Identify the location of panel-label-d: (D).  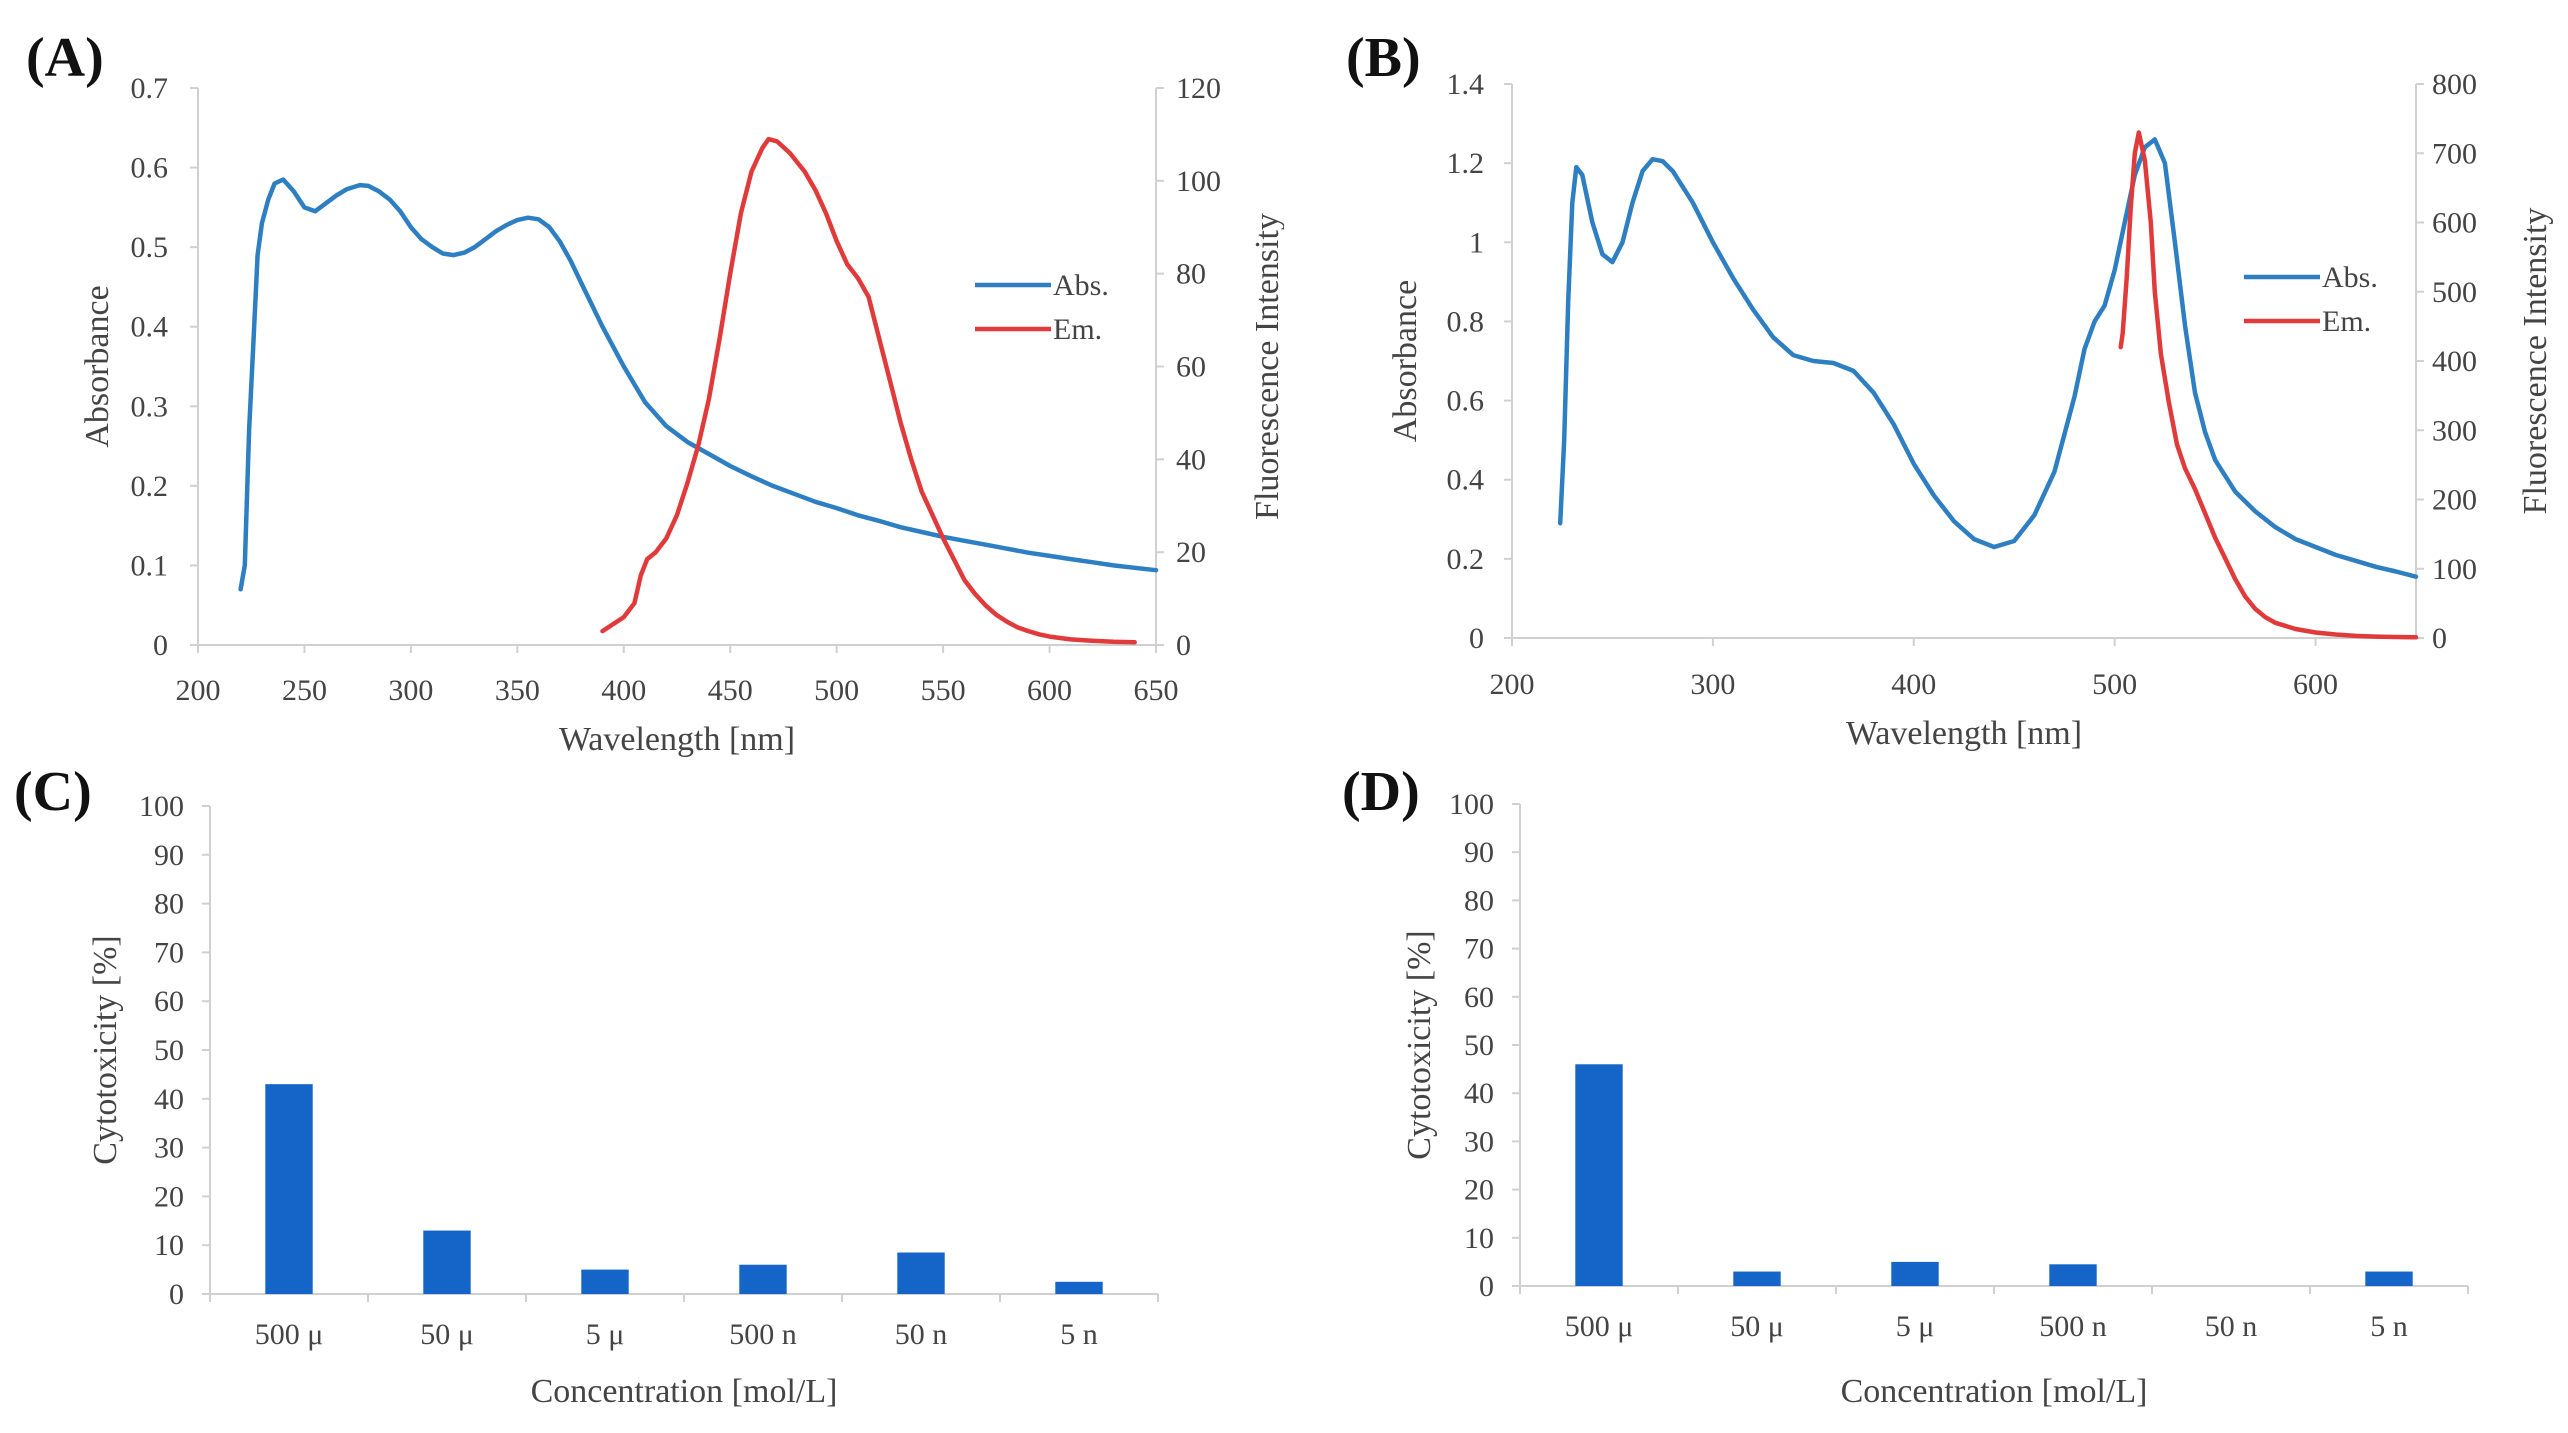
(1381, 792).